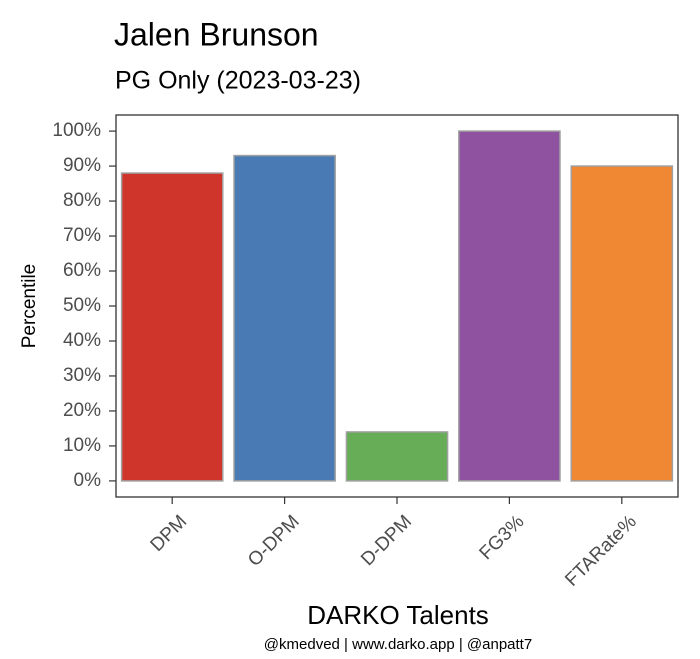 Image resolution: width=700 pixels, height=659 pixels. Describe the element at coordinates (29, 306) in the screenshot. I see `y-axis-title: Percentile` at that location.